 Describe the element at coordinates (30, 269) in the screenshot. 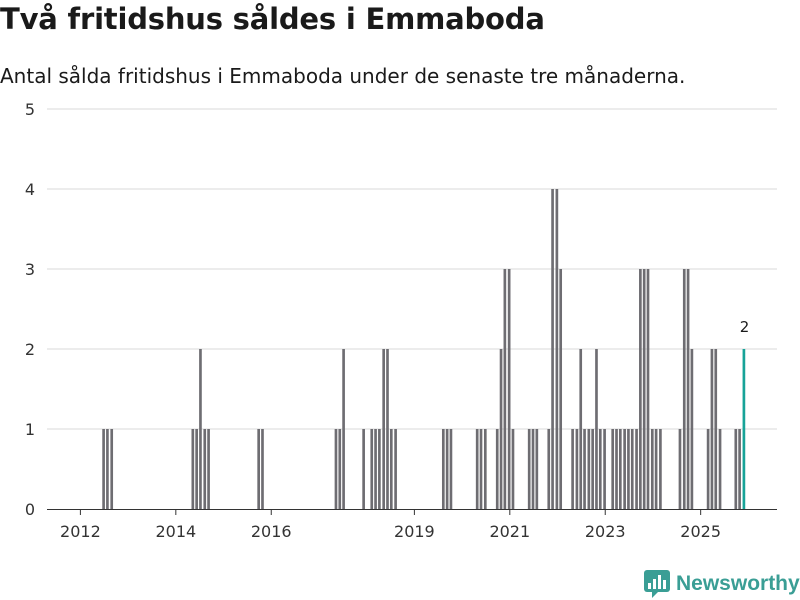

I see `y-tick-label: 3` at that location.